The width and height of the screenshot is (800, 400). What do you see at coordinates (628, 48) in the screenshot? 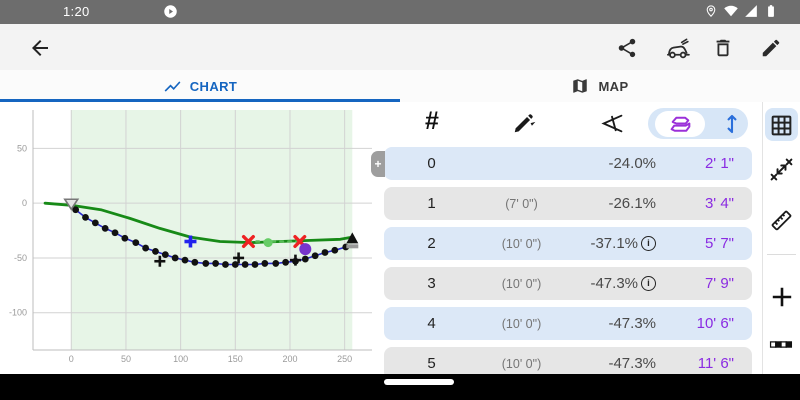
I see `share-button` at bounding box center [628, 48].